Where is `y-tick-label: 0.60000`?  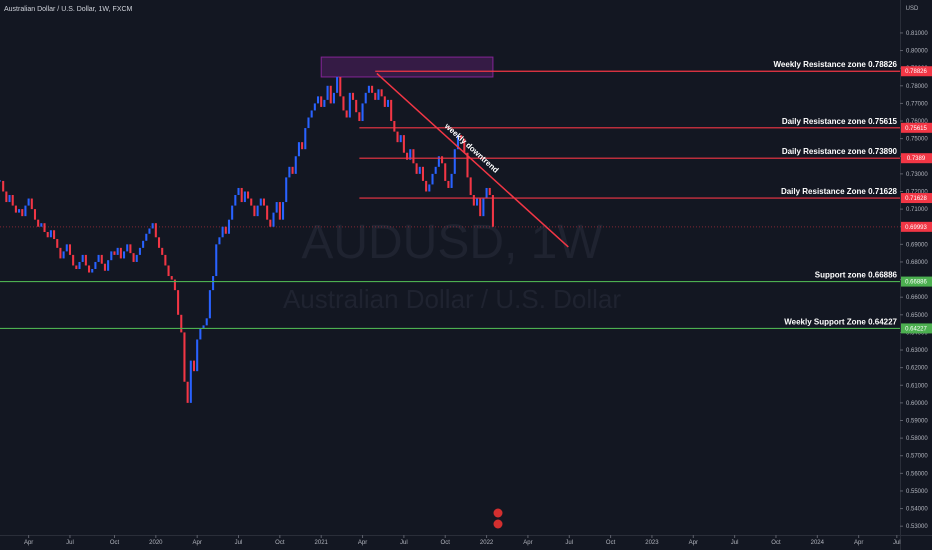
y-tick-label: 0.60000 is located at coordinates (917, 404).